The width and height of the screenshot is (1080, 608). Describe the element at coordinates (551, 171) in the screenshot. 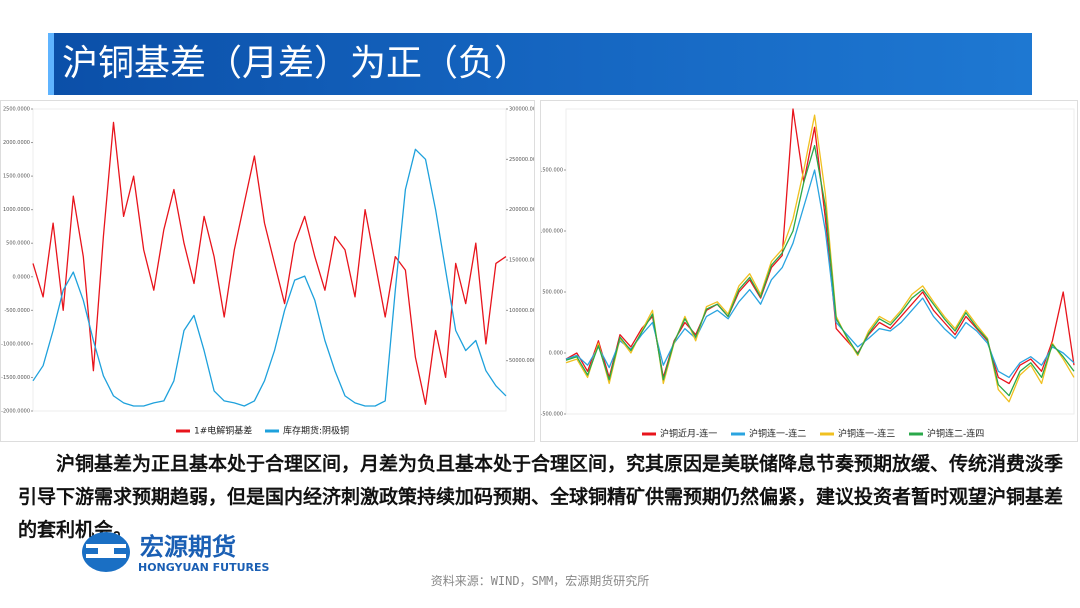

I see `y-tick-label: 1500.000` at that location.